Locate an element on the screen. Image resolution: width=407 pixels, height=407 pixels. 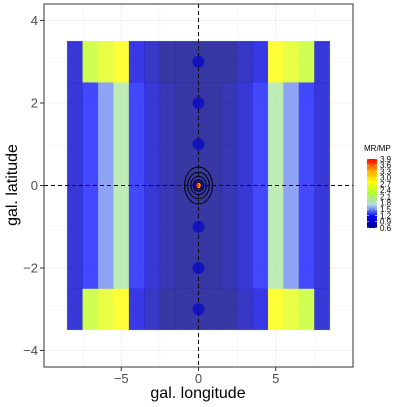
y-tick-label: 4 is located at coordinates (34, 20).